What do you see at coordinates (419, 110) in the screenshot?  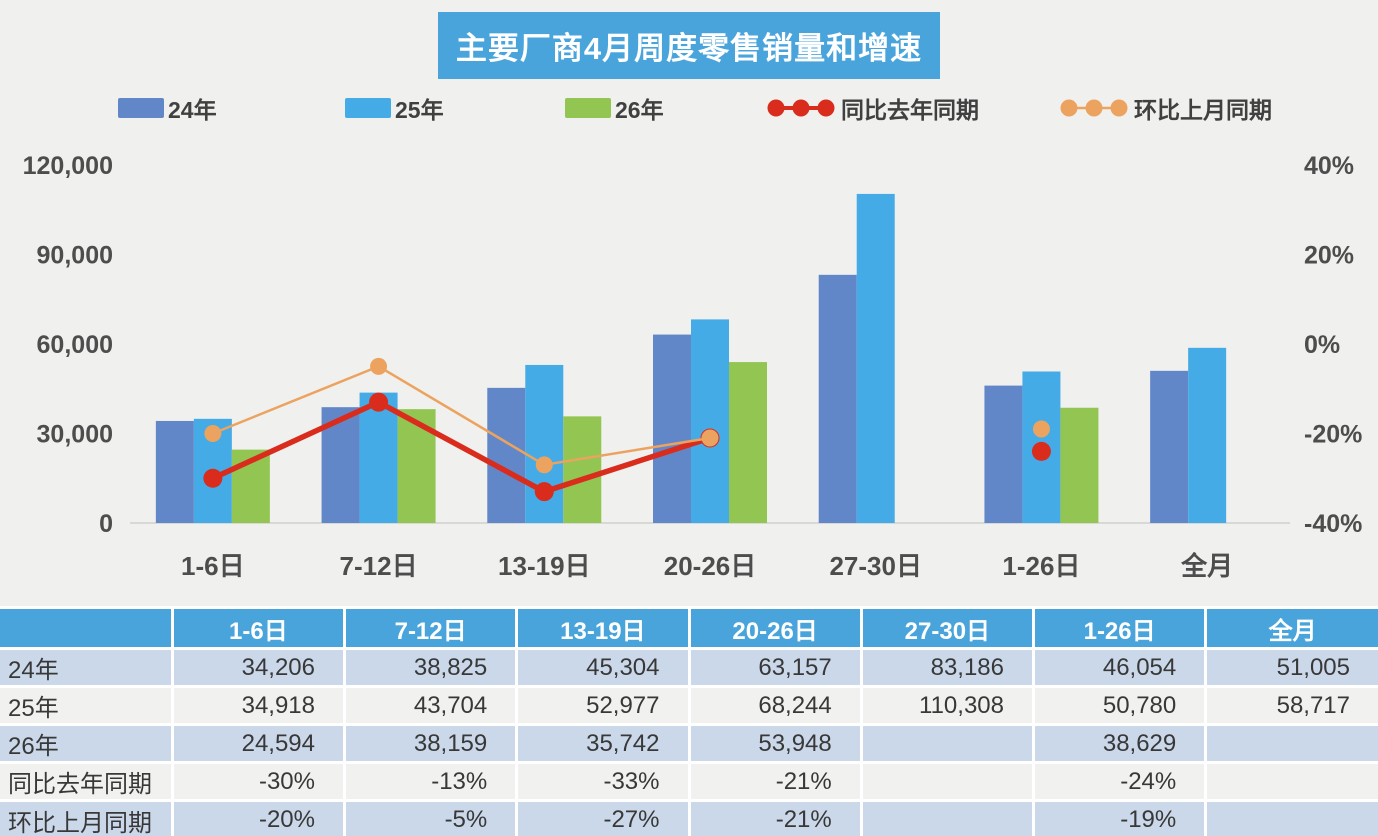 I see `legend-label: 25年` at bounding box center [419, 110].